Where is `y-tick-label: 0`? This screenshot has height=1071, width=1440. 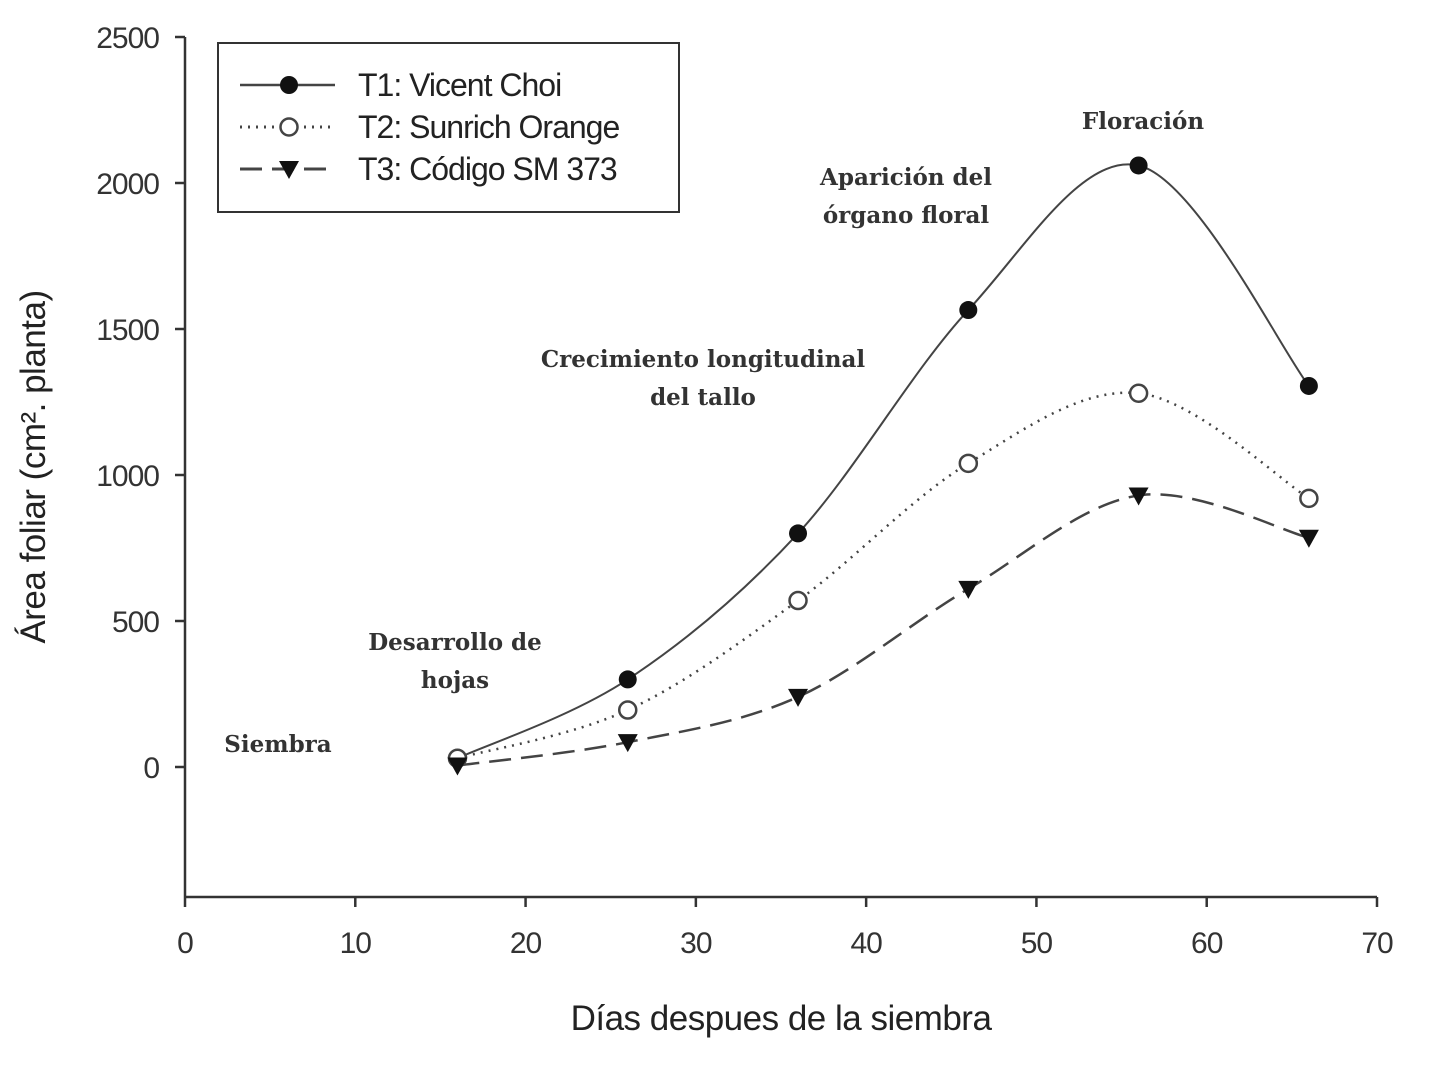
y-tick-label: 0 is located at coordinates (151, 768).